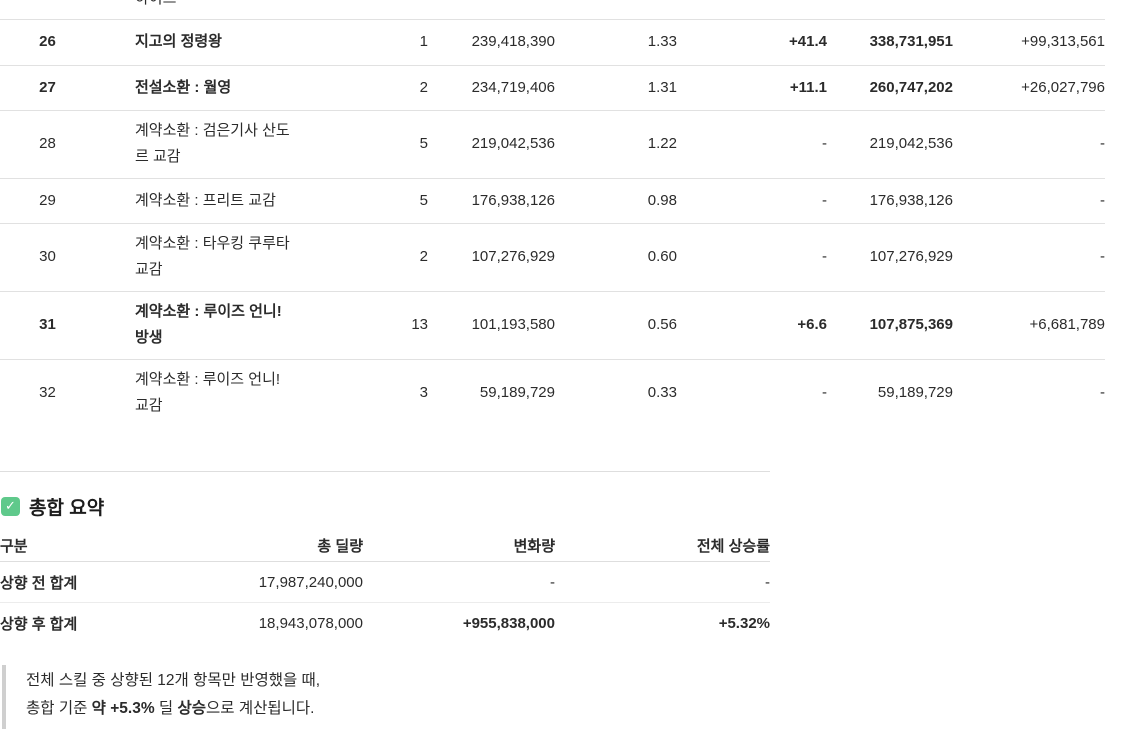 This screenshot has width=1134, height=733. I want to click on summary-row-label: 상향 전 합계, so click(60, 582).